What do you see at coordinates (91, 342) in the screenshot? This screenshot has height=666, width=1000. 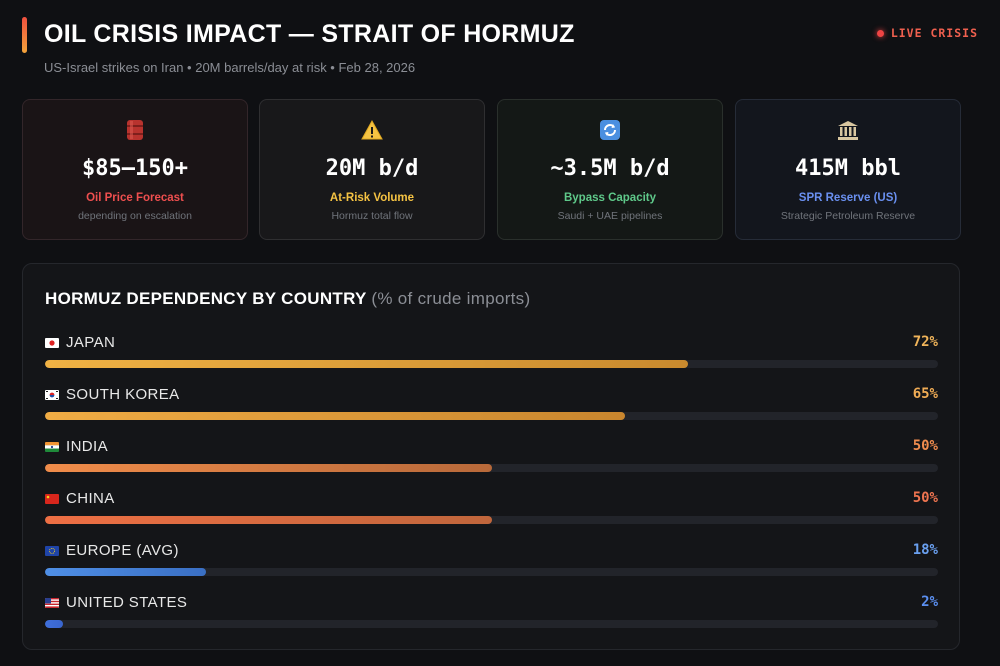 I see `country-name: JAPAN` at bounding box center [91, 342].